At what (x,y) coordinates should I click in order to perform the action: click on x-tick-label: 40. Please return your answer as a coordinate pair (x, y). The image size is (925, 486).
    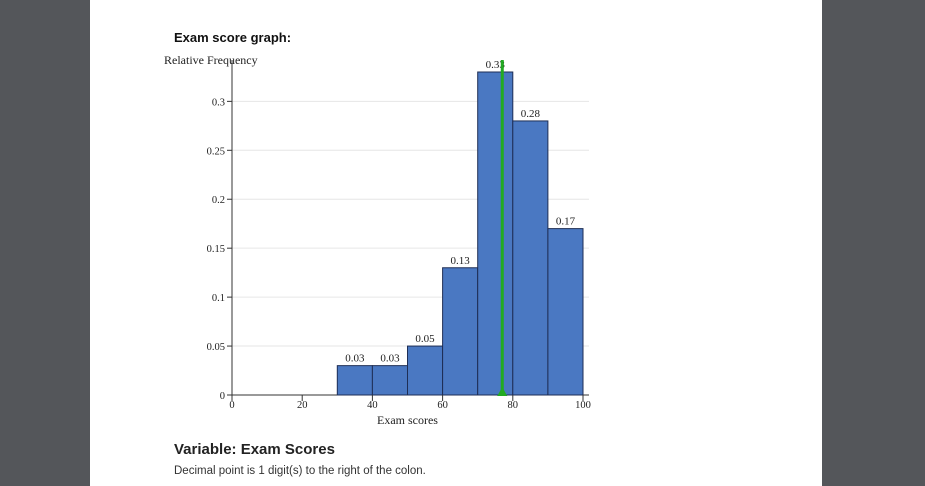
    Looking at the image, I should click on (372, 405).